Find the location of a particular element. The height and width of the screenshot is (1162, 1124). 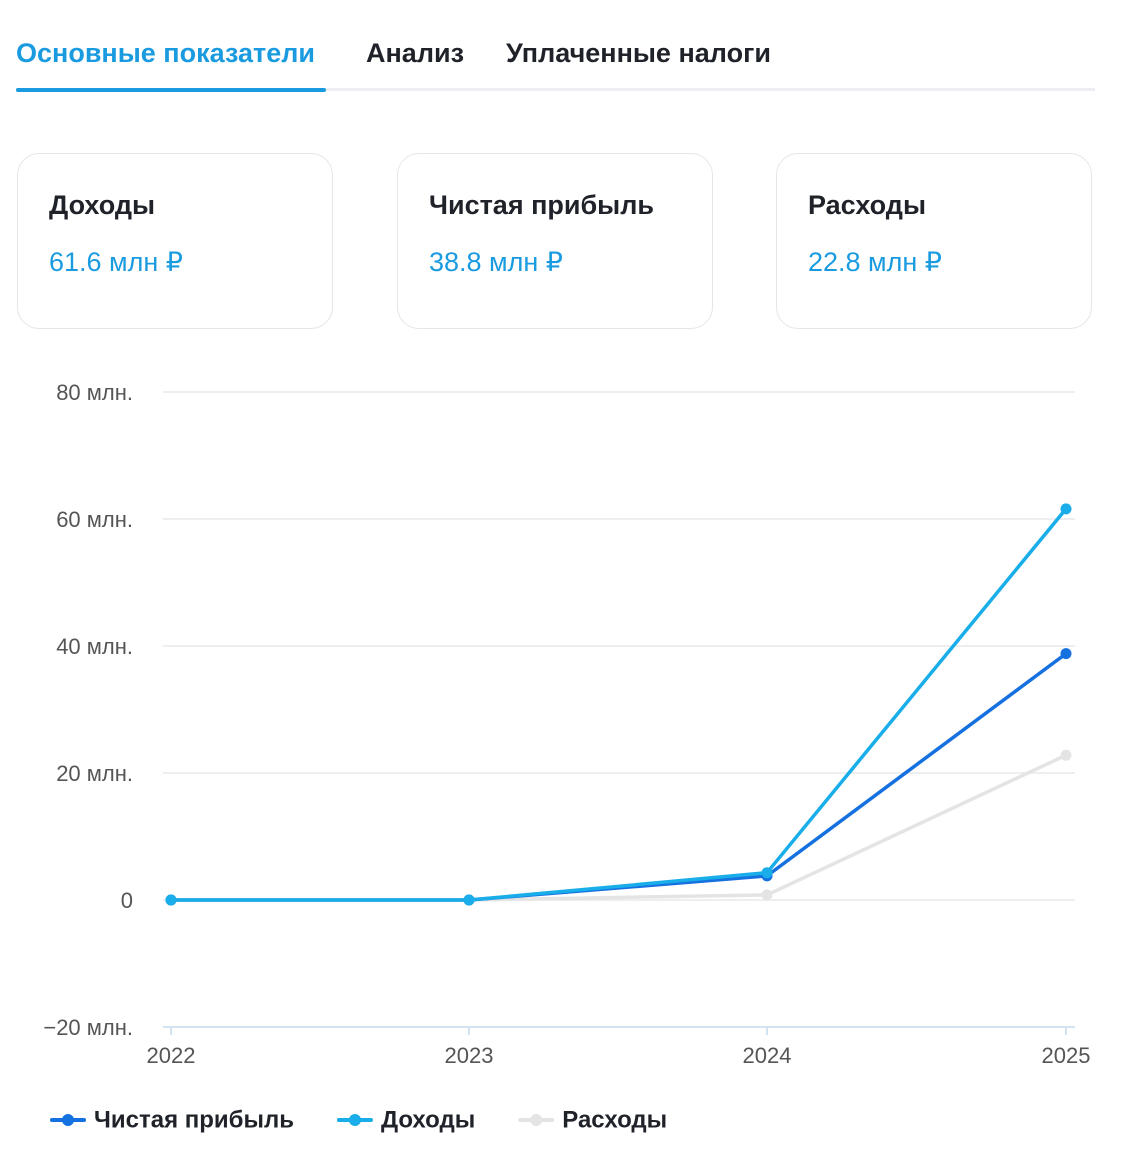

tab-underline is located at coordinates (555, 90).